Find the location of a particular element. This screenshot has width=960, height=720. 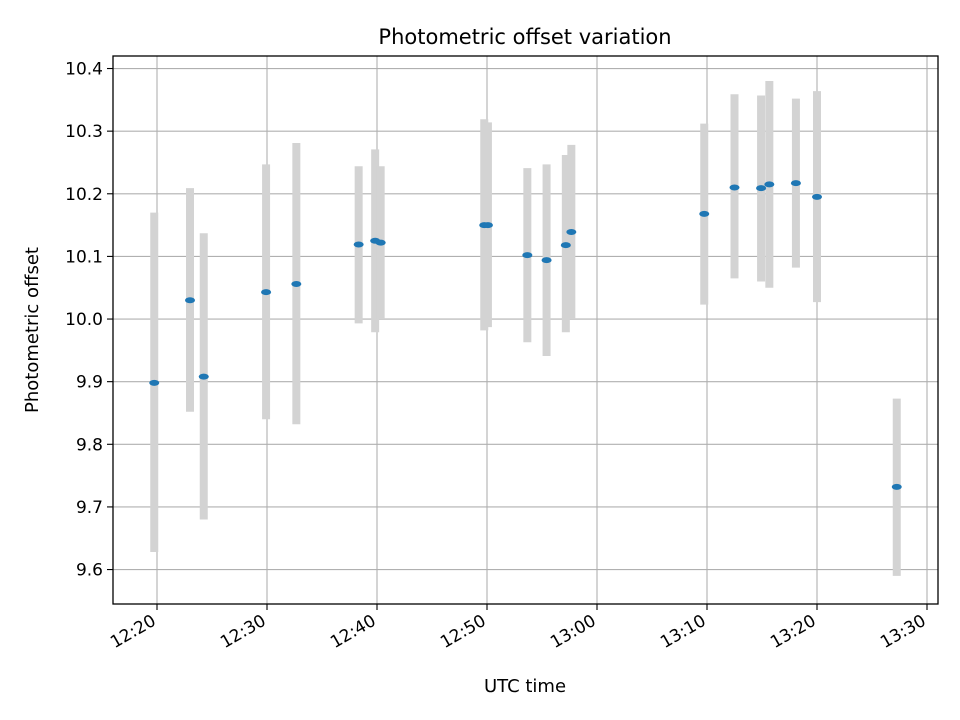

y-tick-label: 10.3 is located at coordinates (84, 132).